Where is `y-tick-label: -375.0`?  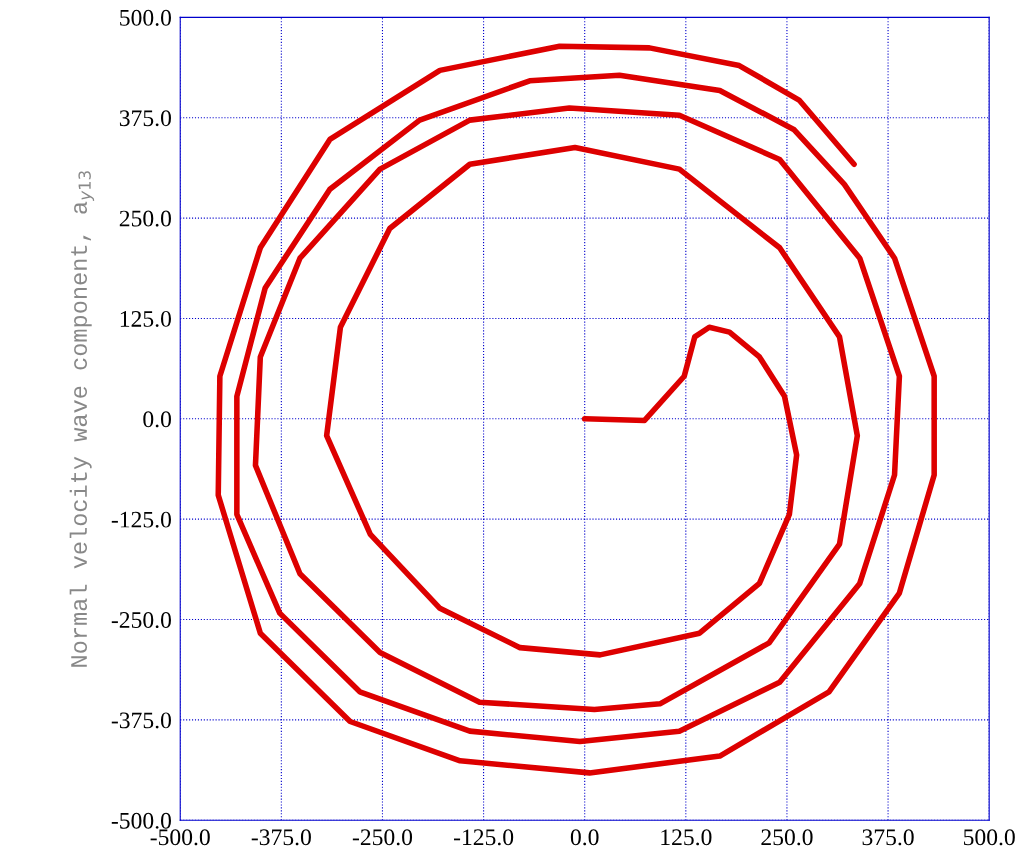 y-tick-label: -375.0 is located at coordinates (141, 720).